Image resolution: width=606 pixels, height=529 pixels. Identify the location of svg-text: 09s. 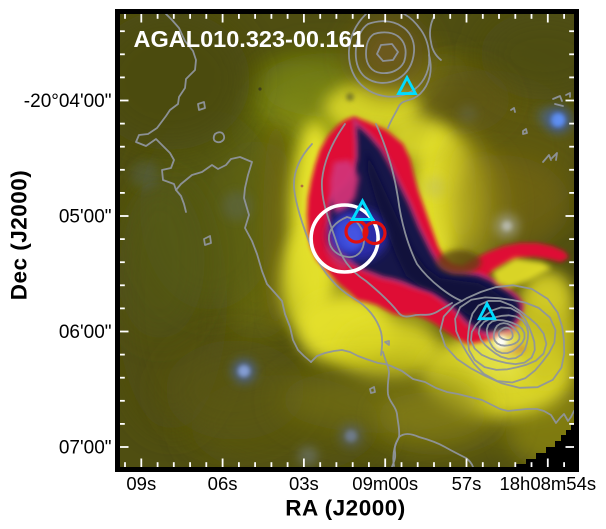
(141, 483).